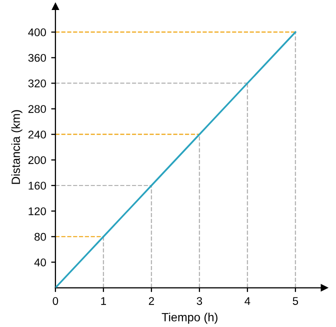 The image size is (336, 327). What do you see at coordinates (151, 301) in the screenshot?
I see `x-tick-label: 2` at bounding box center [151, 301].